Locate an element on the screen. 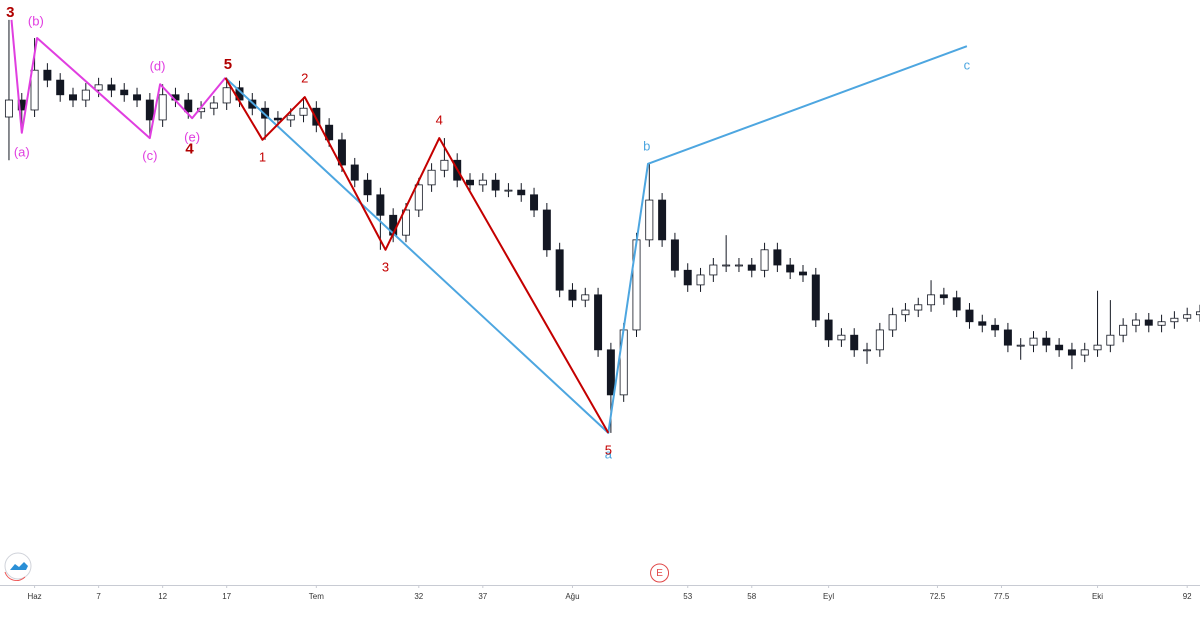  wave-line is located at coordinates (118, 79).